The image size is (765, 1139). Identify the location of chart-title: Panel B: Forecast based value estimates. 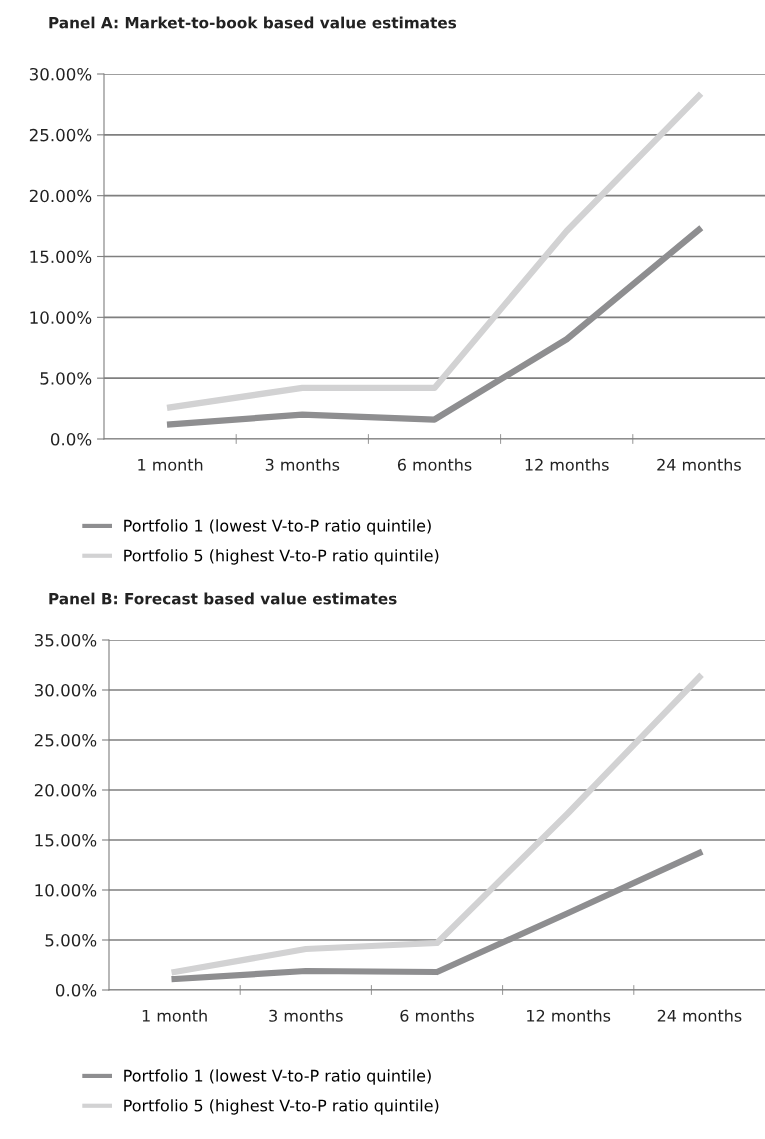
(223, 598).